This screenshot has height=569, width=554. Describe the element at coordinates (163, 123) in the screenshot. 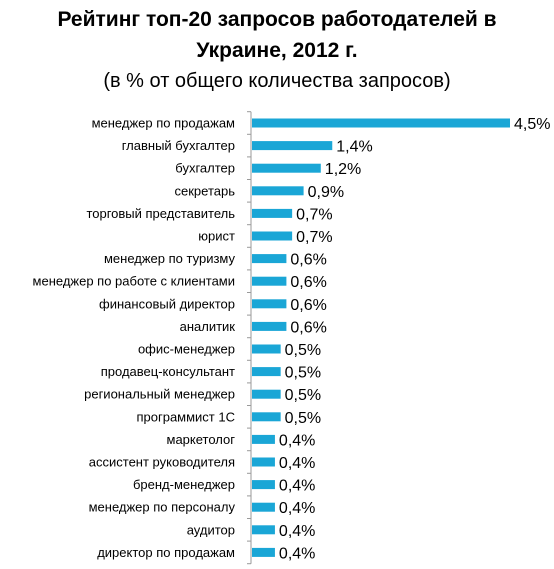

I see `category-label: менеджер по продажам` at that location.